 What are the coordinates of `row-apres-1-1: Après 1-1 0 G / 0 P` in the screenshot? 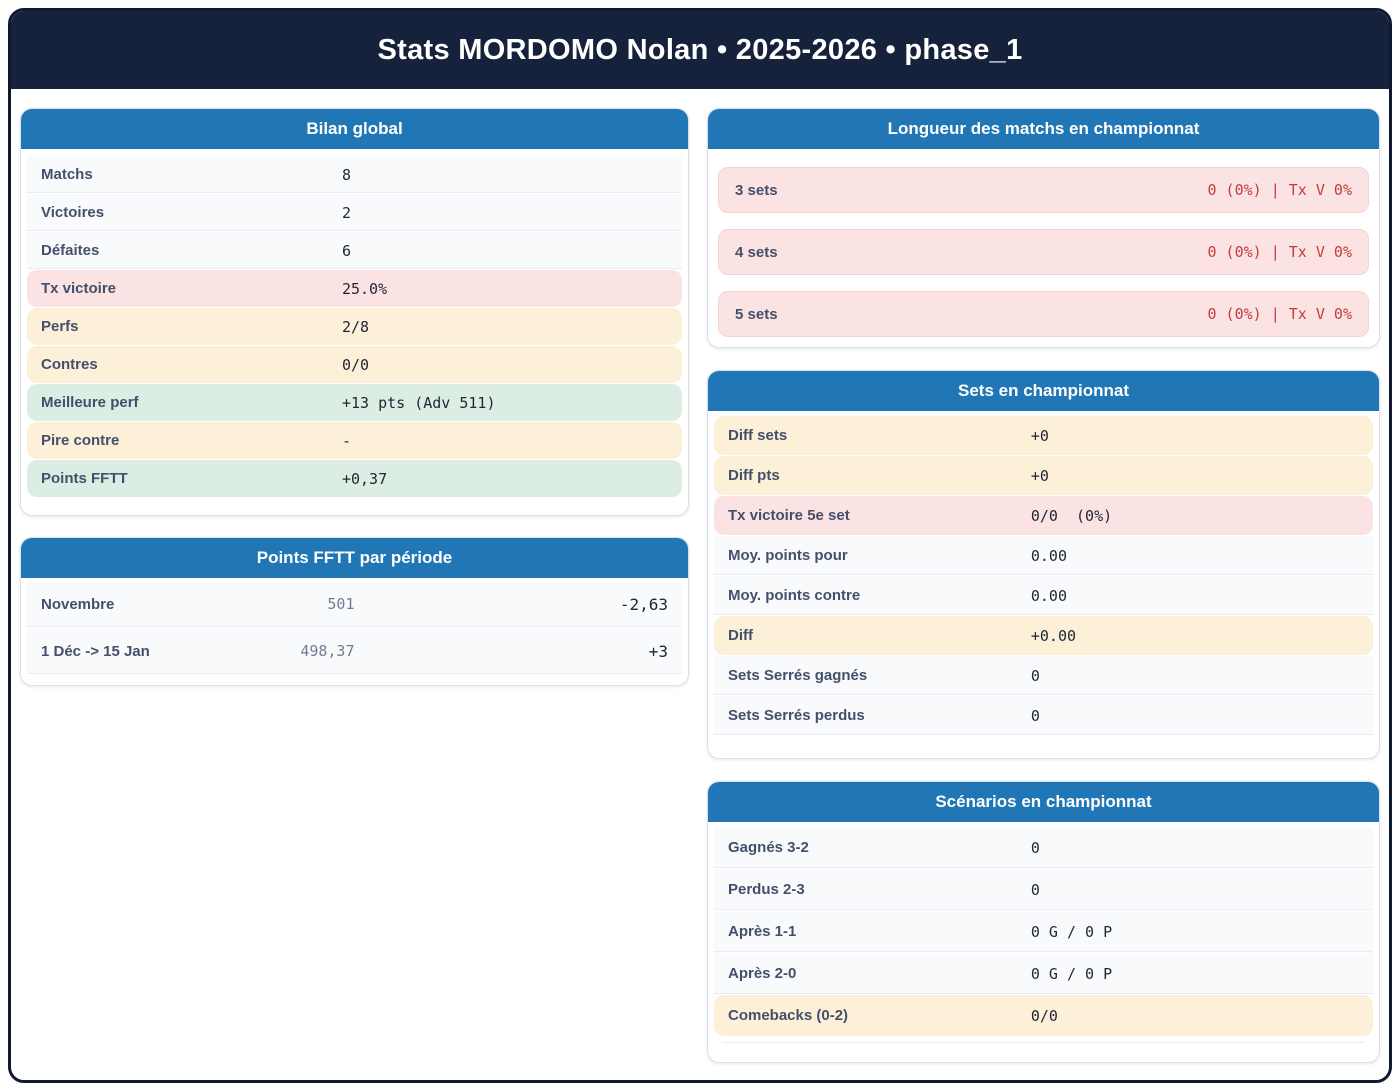 It's located at (1043, 931).